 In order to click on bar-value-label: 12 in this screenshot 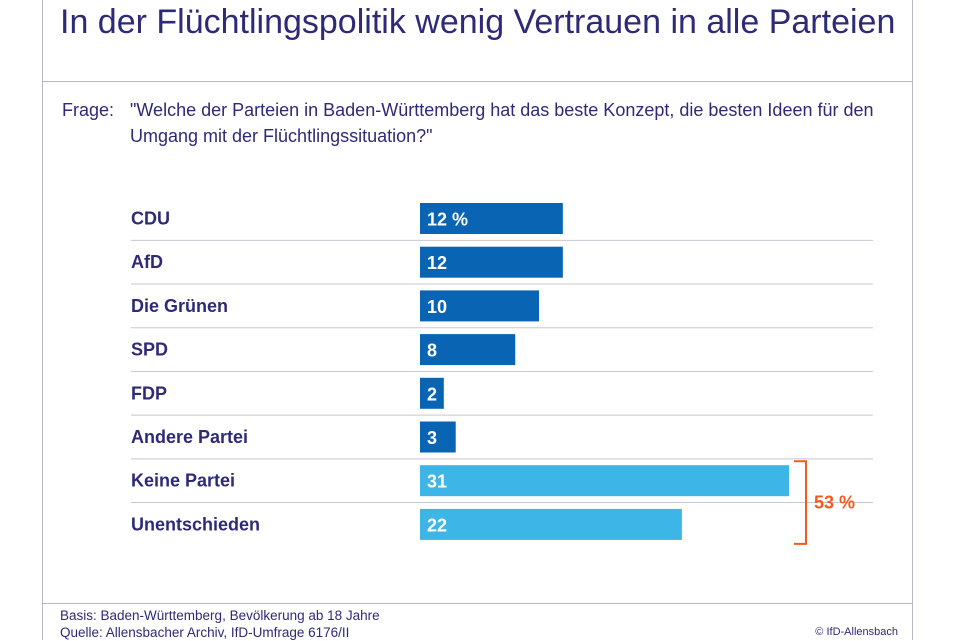, I will do `click(437, 263)`.